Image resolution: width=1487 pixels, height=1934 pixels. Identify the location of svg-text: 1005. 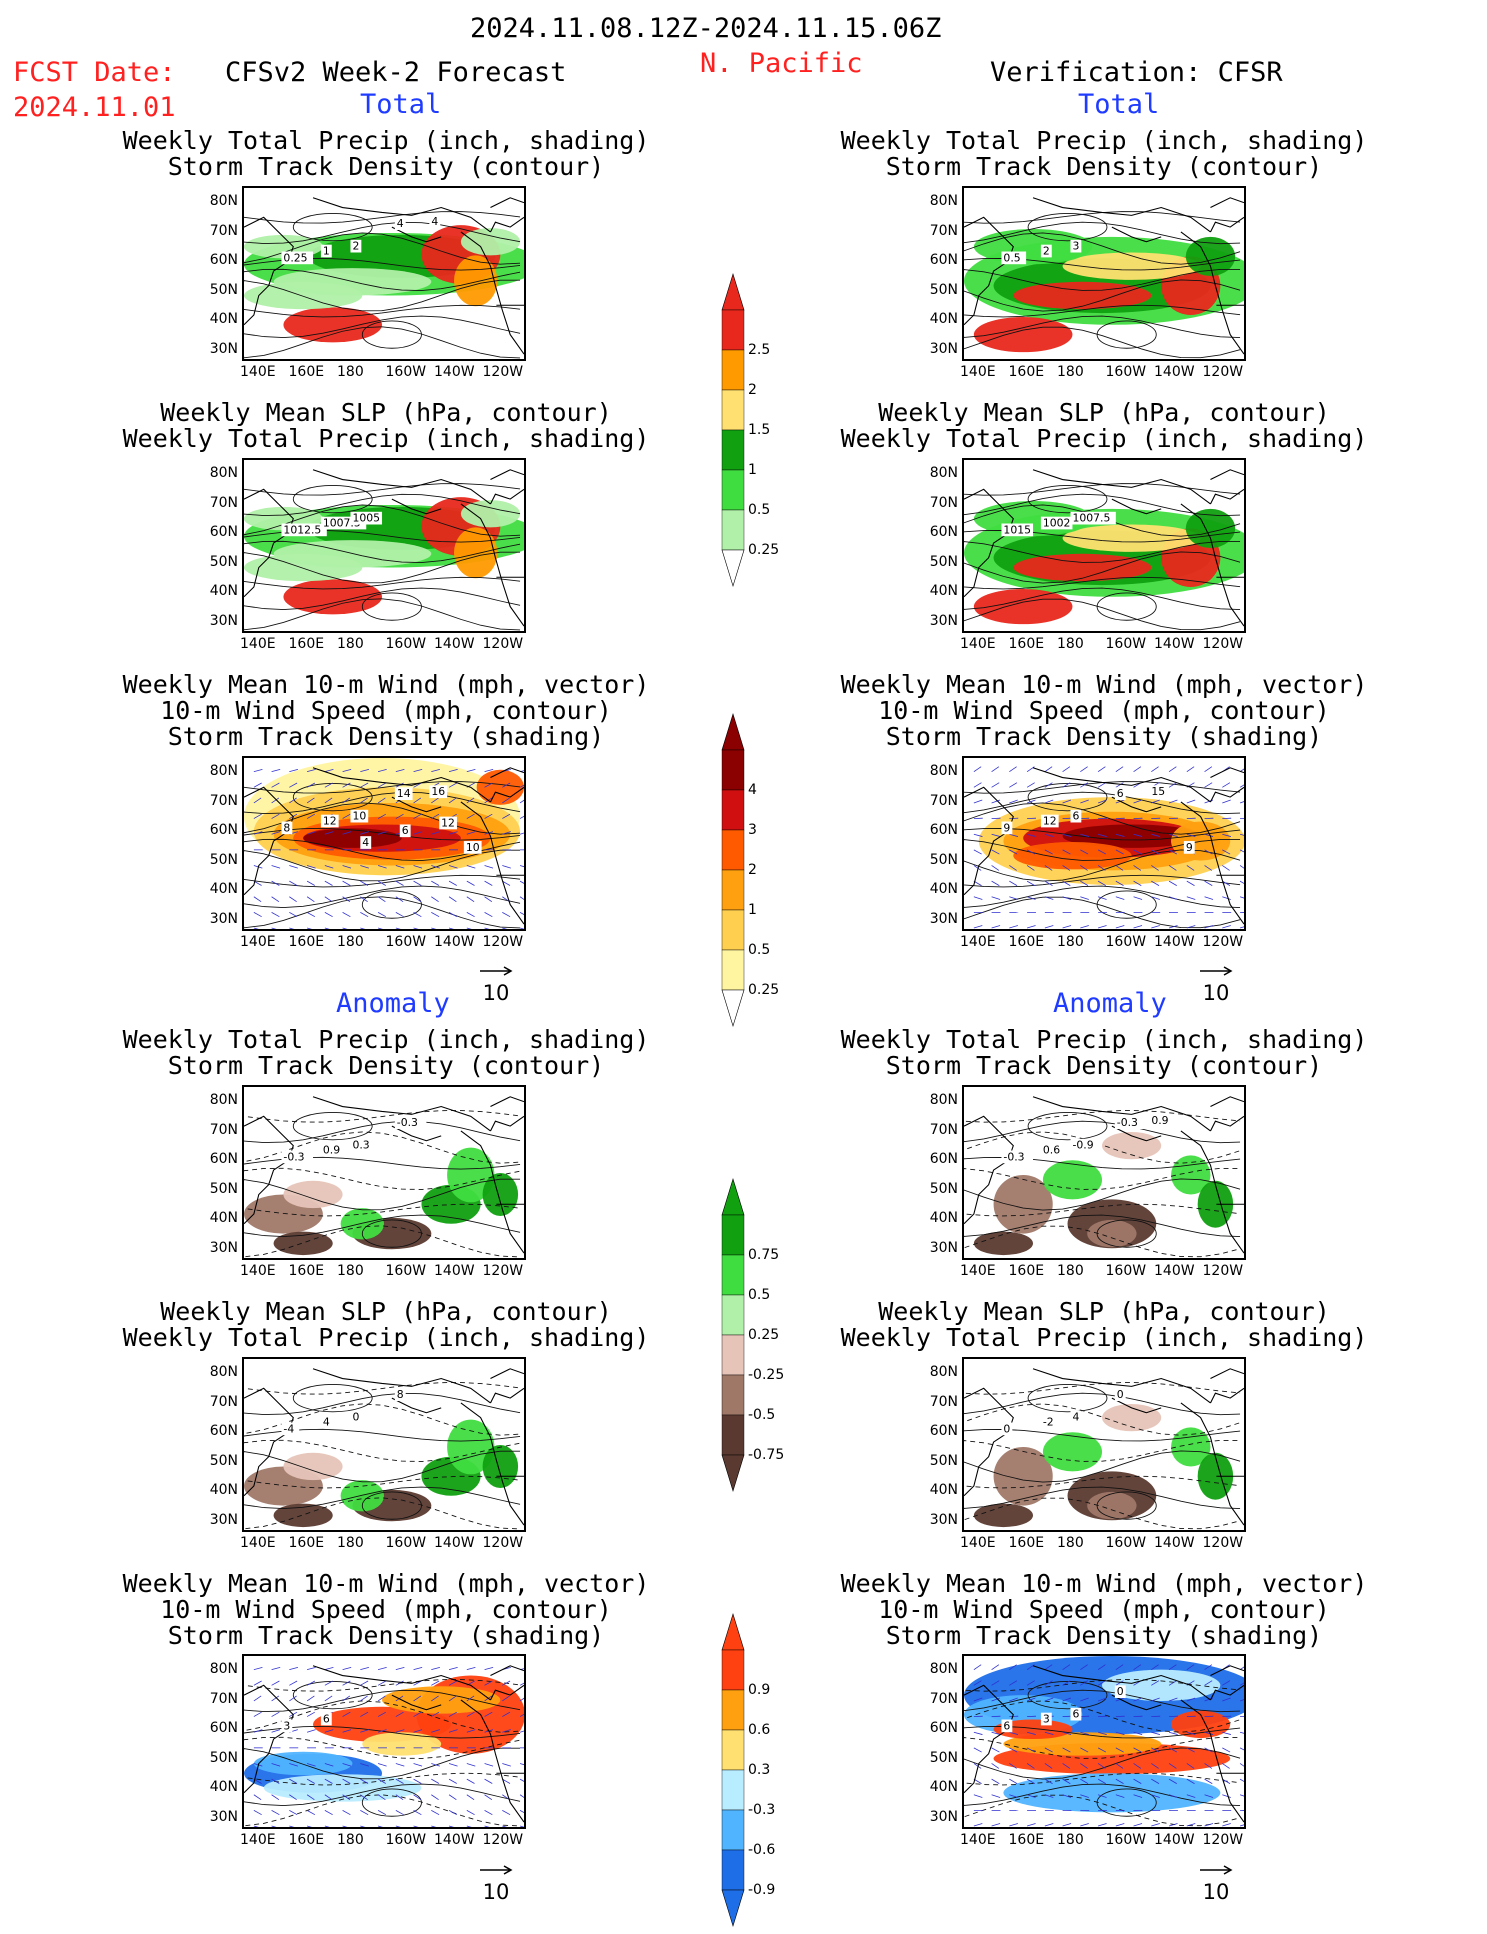
(366, 518).